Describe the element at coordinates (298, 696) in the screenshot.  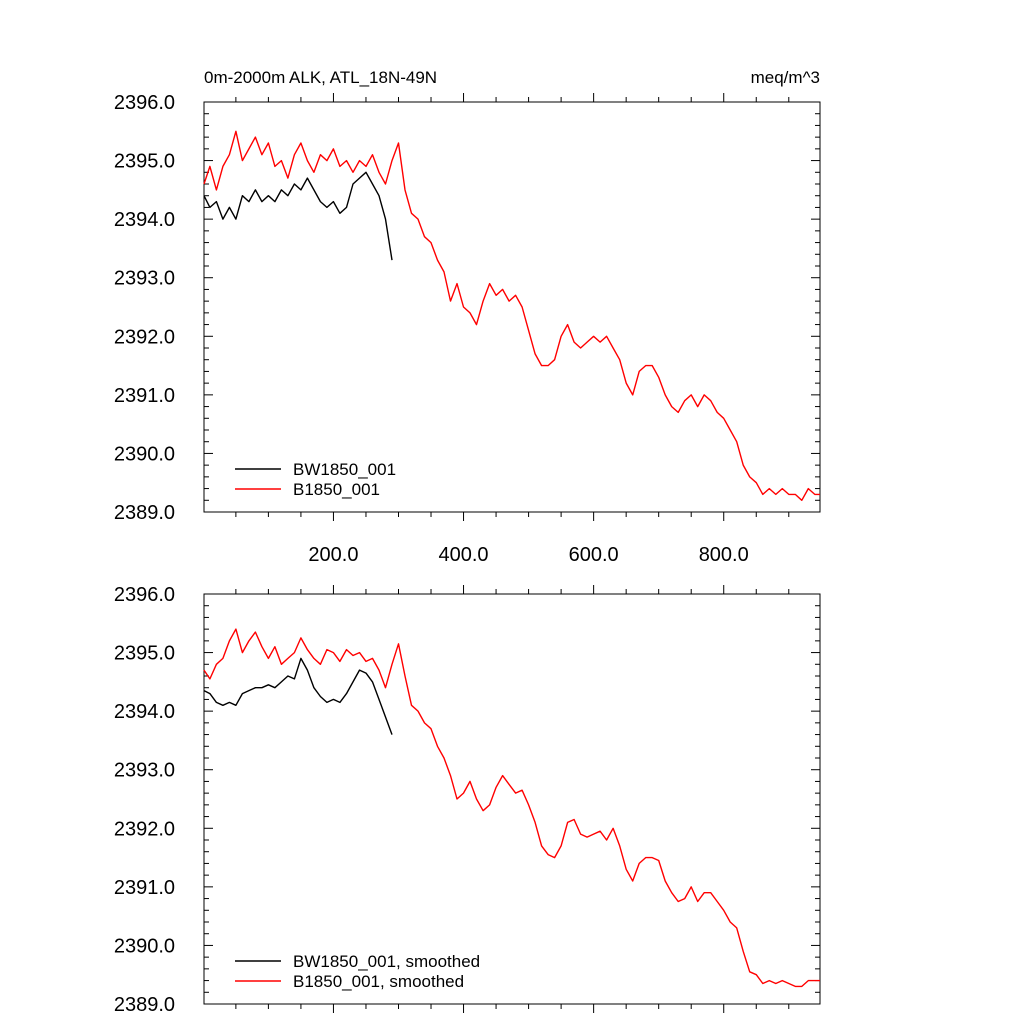
I see `series-line-bw1850-001-smoothed` at that location.